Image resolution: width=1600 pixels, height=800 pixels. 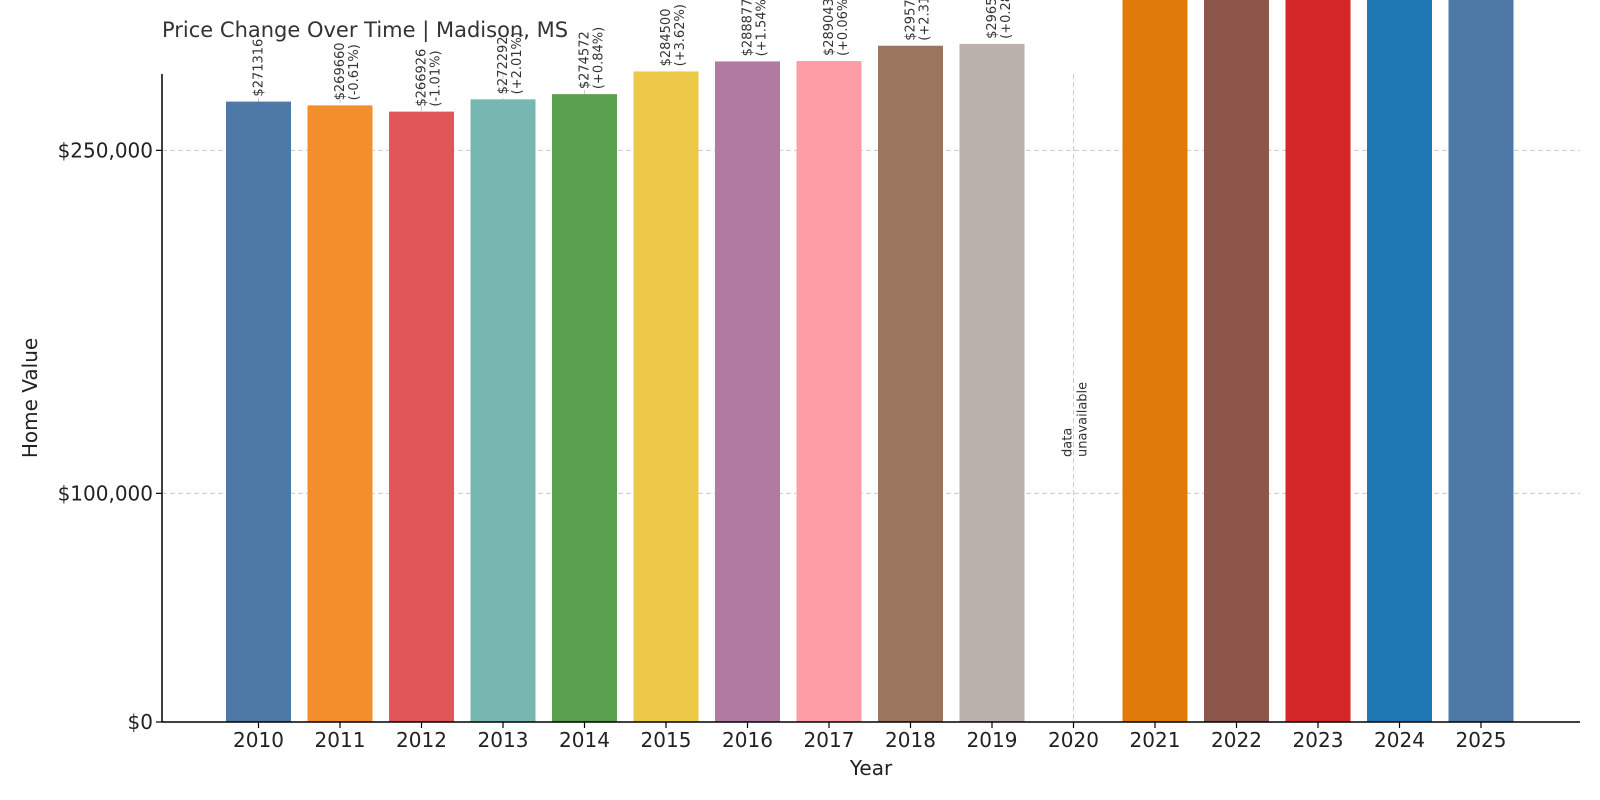 I want to click on y-axis-label: Home Value, so click(x=30, y=398).